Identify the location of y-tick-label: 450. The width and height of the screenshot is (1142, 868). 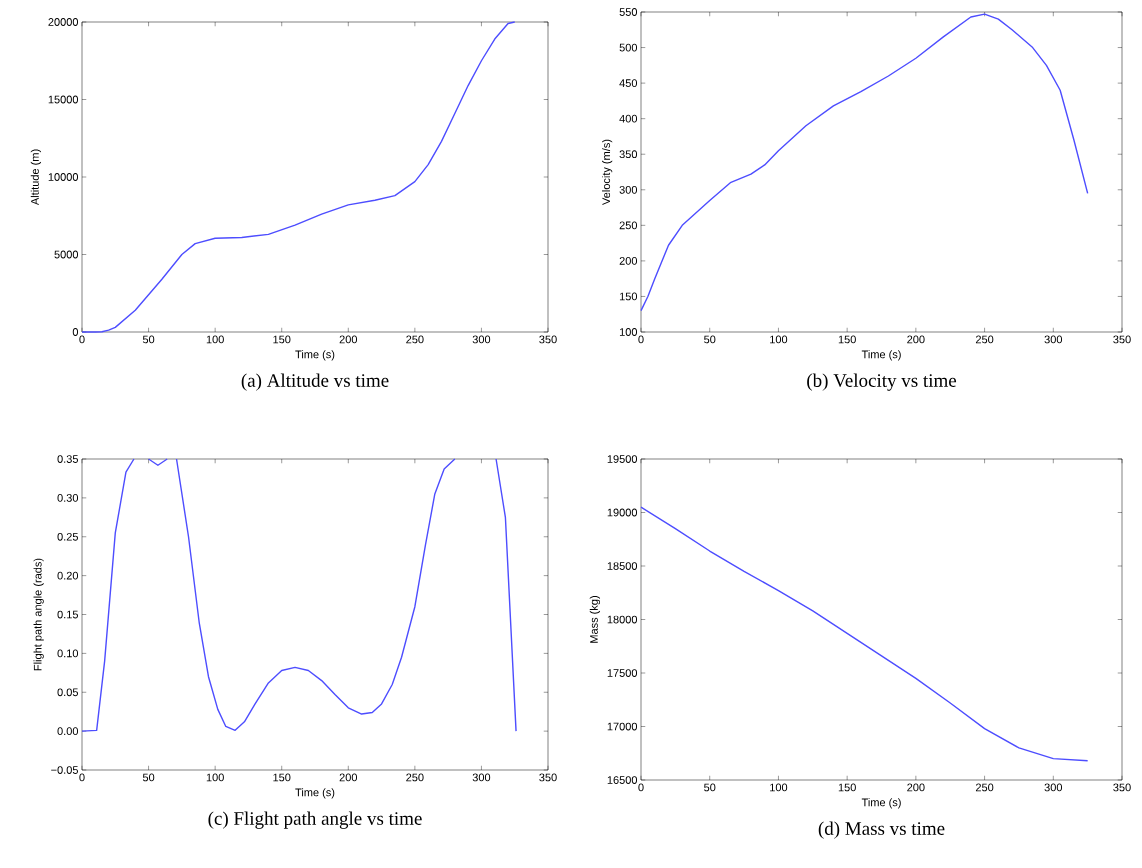
(628, 83).